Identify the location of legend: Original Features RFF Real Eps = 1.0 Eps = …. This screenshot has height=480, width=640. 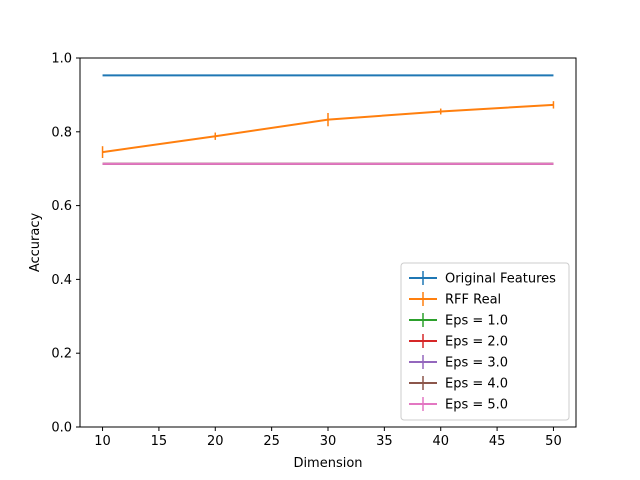
(485, 341).